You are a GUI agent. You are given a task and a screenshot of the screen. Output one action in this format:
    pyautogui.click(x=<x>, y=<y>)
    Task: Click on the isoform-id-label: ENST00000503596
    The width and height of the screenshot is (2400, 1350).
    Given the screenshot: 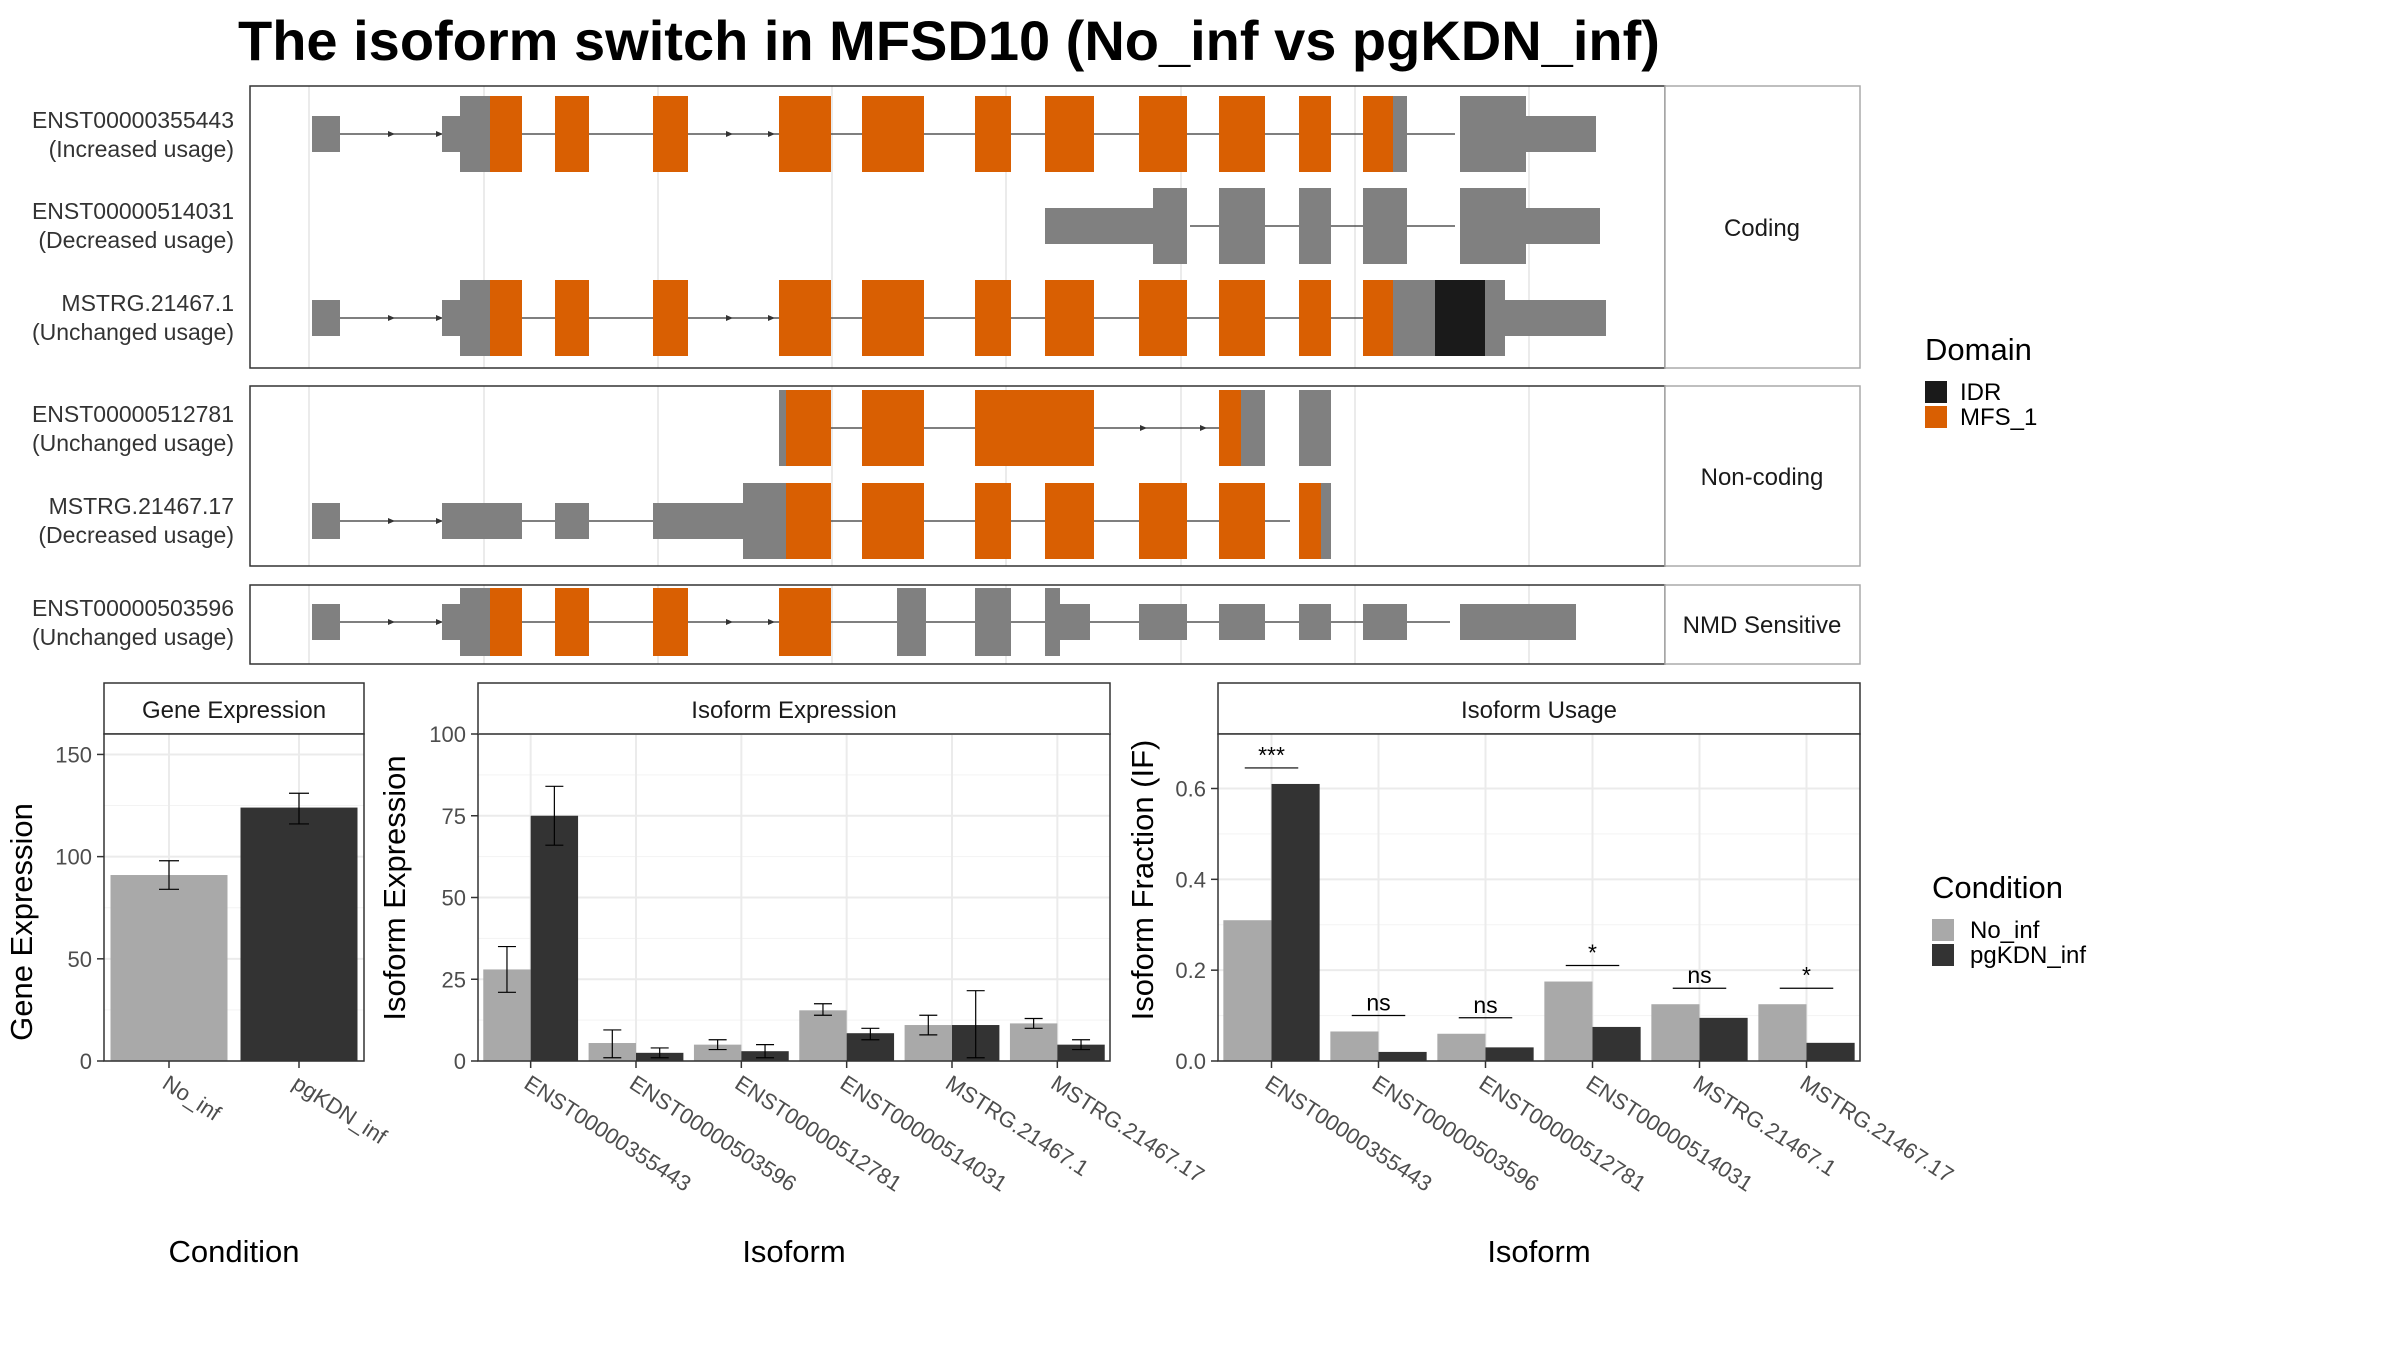 What is the action you would take?
    pyautogui.click(x=133, y=608)
    